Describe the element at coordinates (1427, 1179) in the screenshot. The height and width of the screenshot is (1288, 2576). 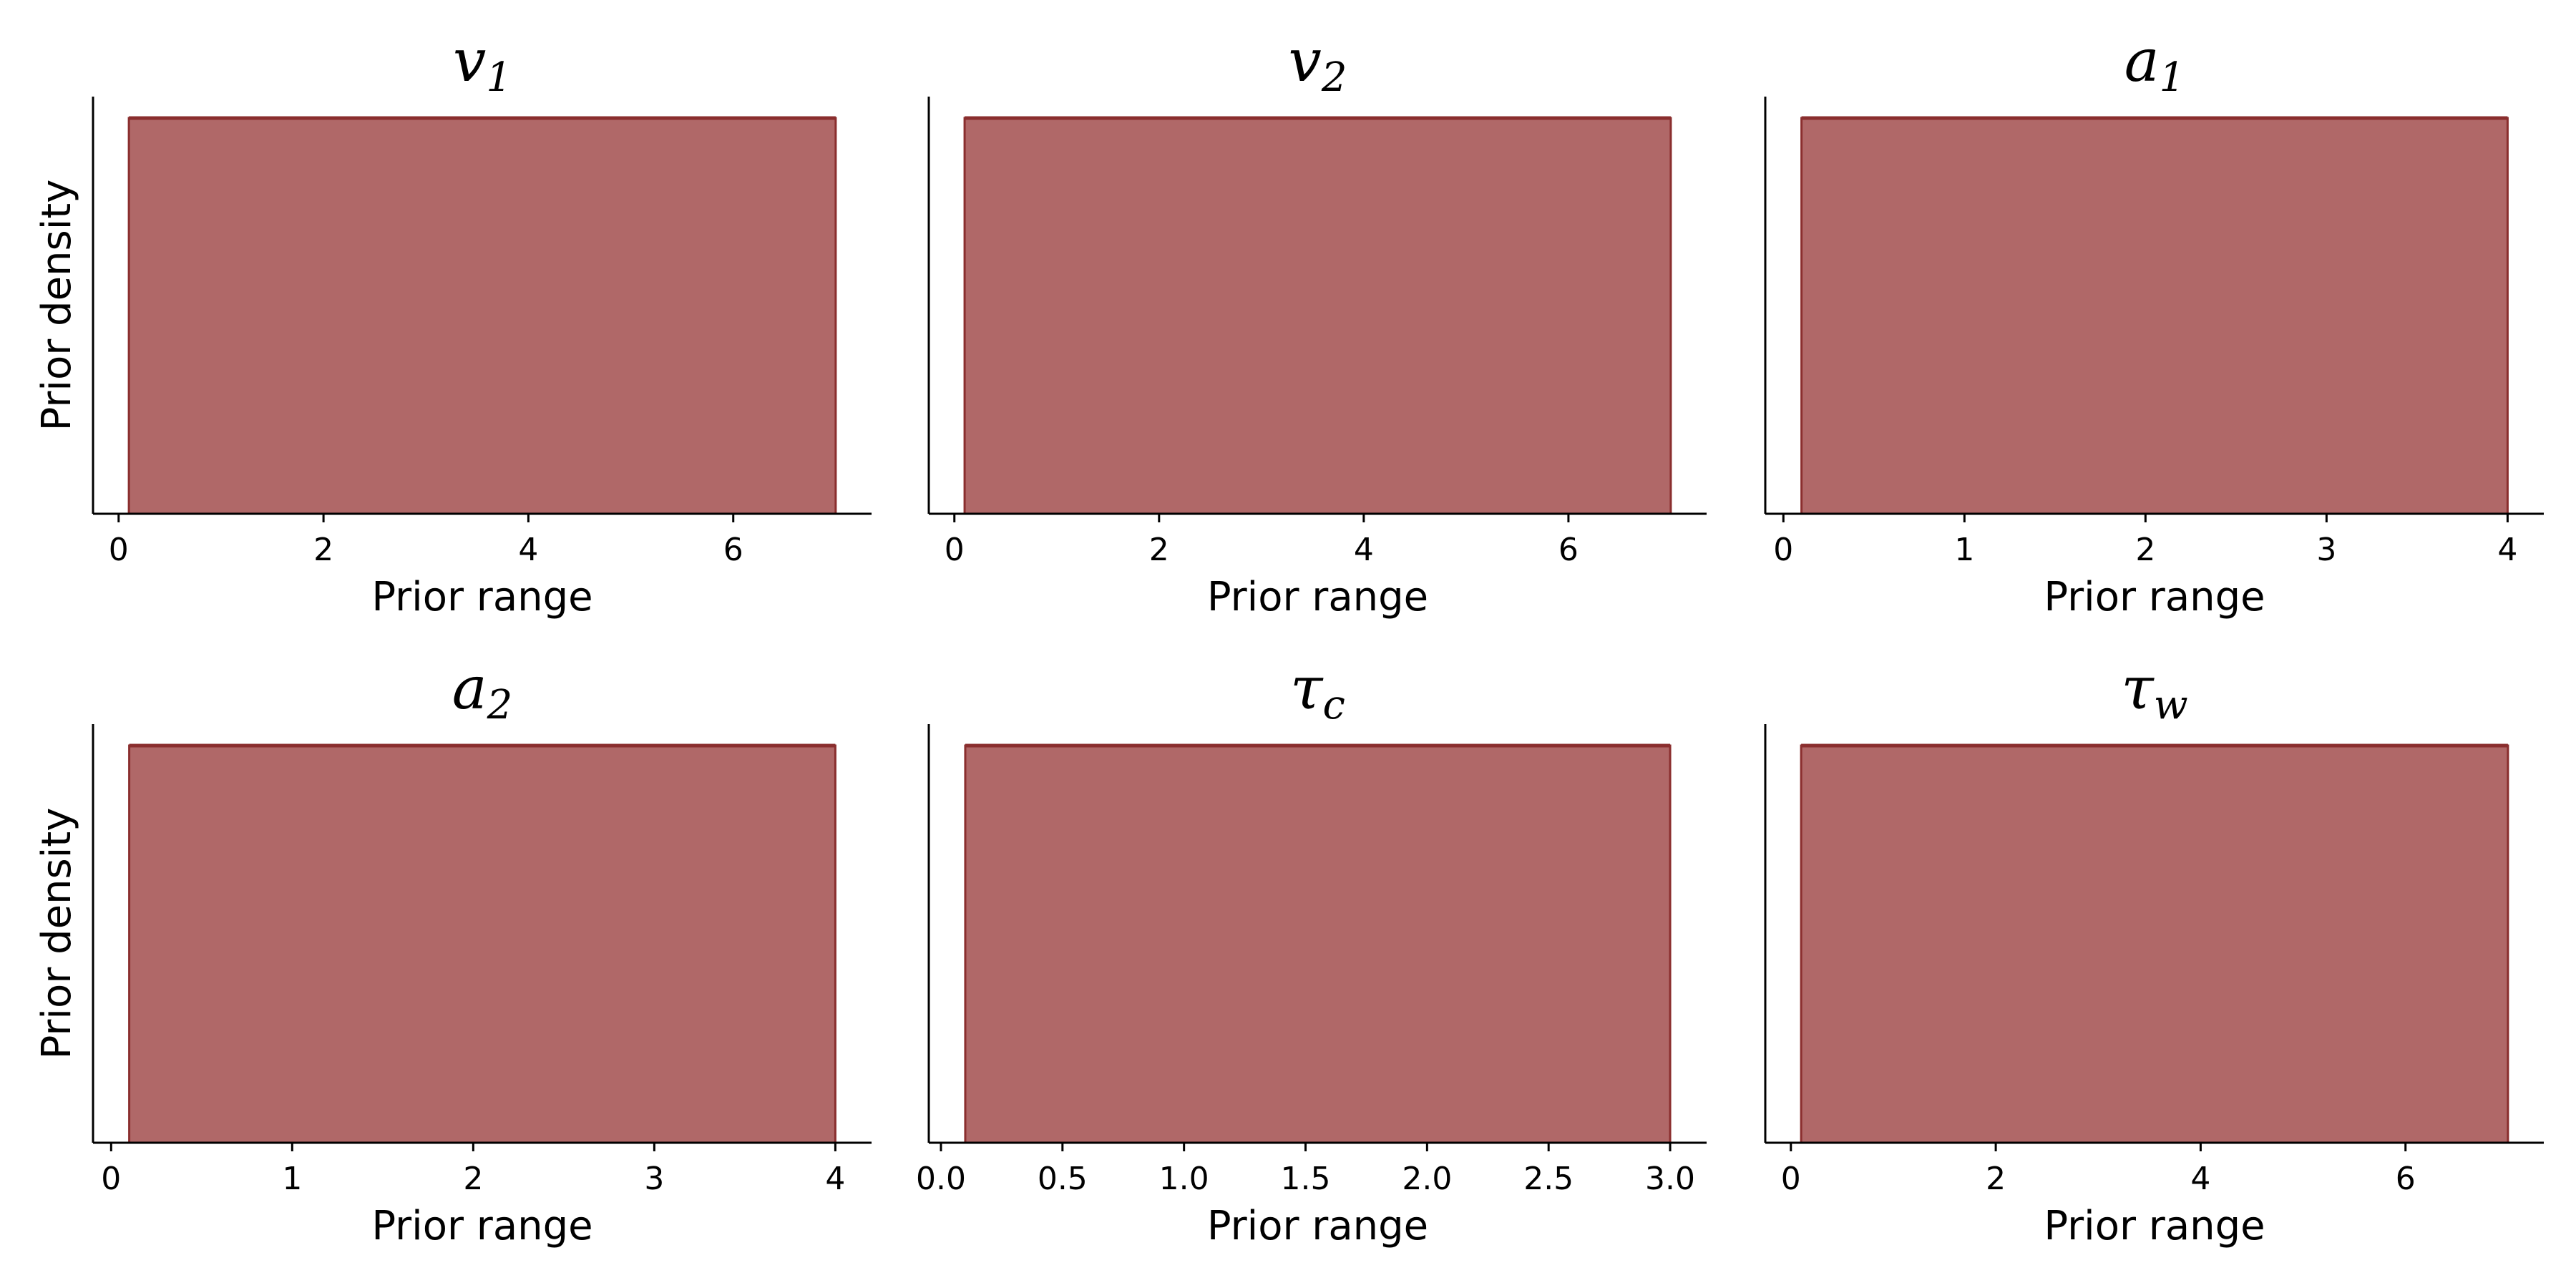
I see `x-tick-label: 2.0` at that location.